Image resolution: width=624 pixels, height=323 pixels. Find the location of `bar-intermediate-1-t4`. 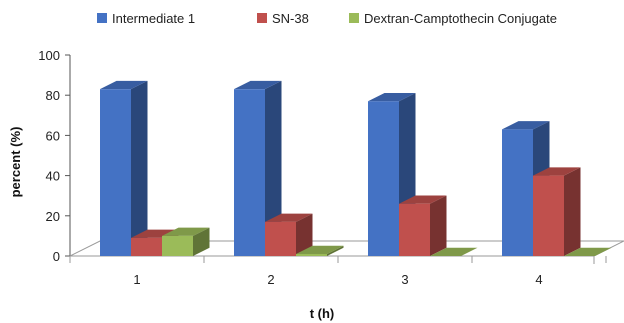

bar-intermediate-1-t4 is located at coordinates (526, 189).